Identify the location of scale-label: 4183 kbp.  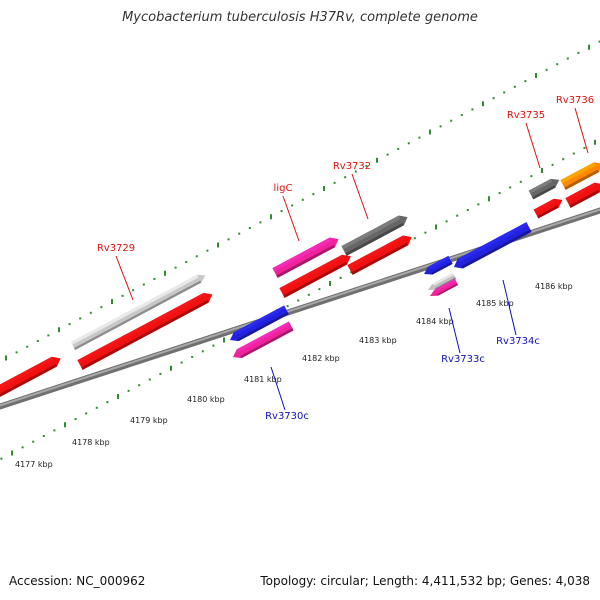
(378, 340).